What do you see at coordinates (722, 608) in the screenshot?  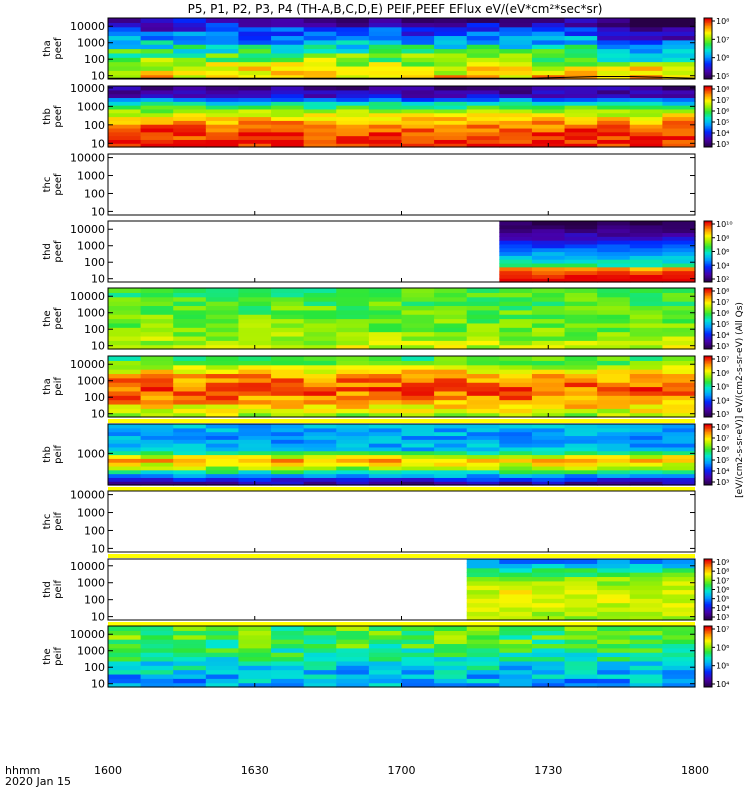 I see `colorbar-tick-label: 10⁴` at bounding box center [722, 608].